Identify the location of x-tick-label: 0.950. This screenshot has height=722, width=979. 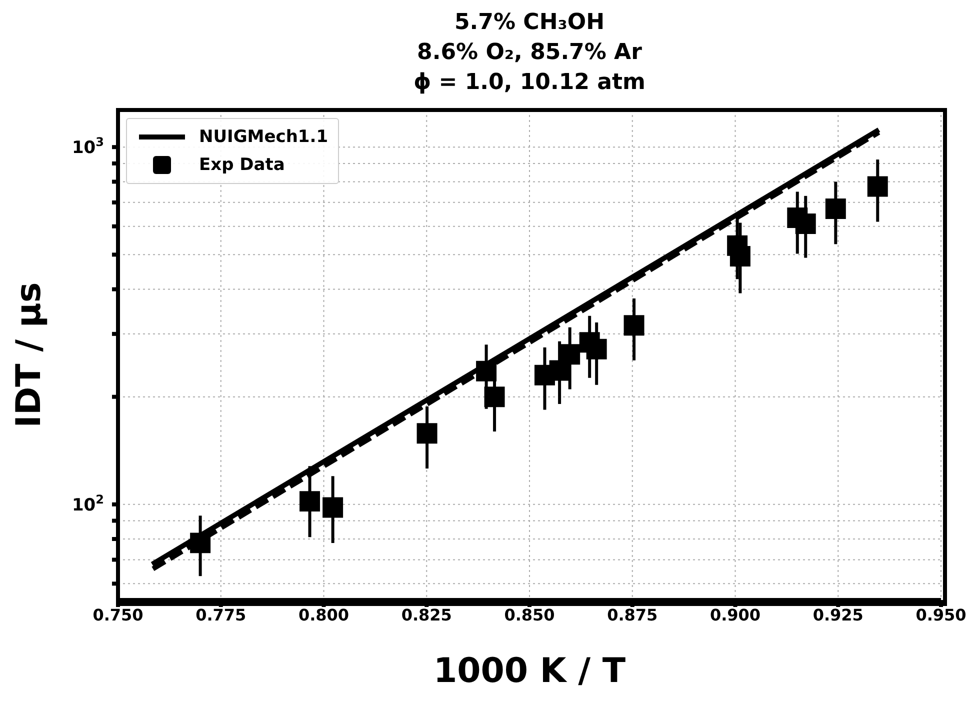
(941, 614).